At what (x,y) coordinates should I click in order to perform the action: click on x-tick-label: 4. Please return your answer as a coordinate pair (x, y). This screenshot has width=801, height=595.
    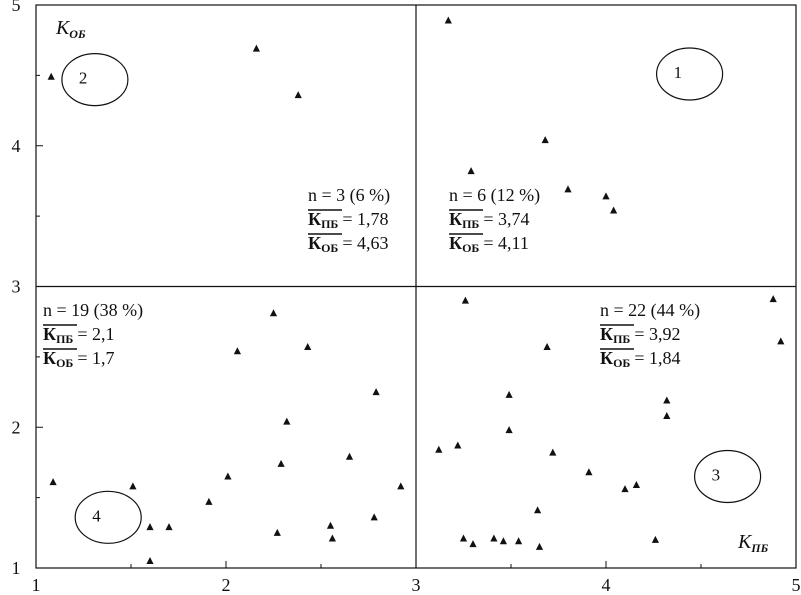
    Looking at the image, I should click on (606, 585).